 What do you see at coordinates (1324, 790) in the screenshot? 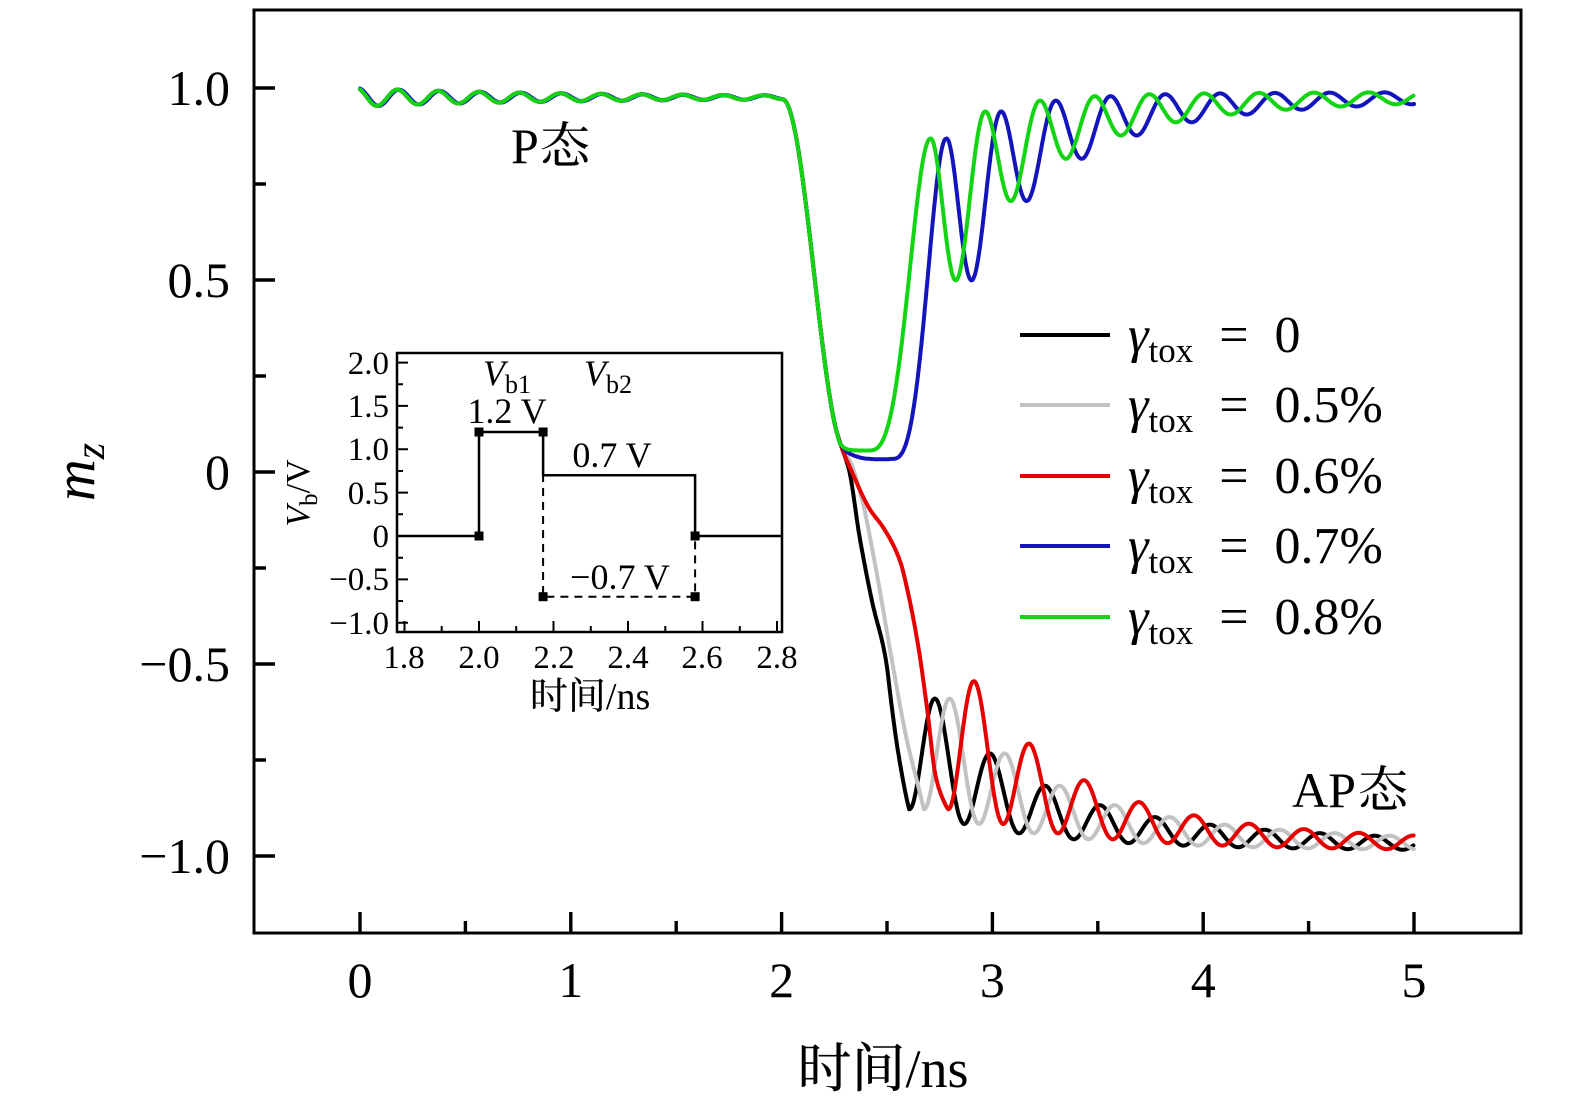
I see `svg-text: AP` at bounding box center [1324, 790].